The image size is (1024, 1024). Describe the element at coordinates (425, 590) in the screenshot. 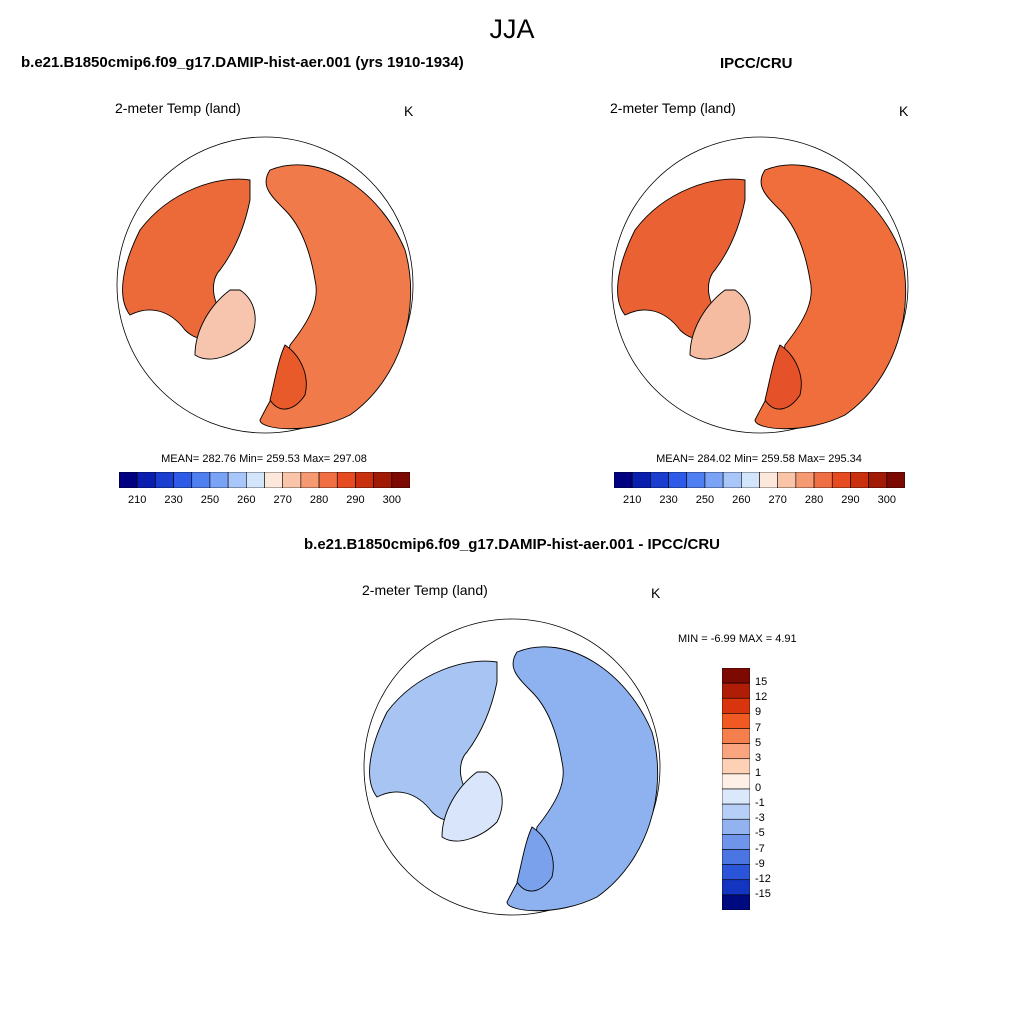

I see `variable-label-diff: 2-meter Temp (land)` at that location.